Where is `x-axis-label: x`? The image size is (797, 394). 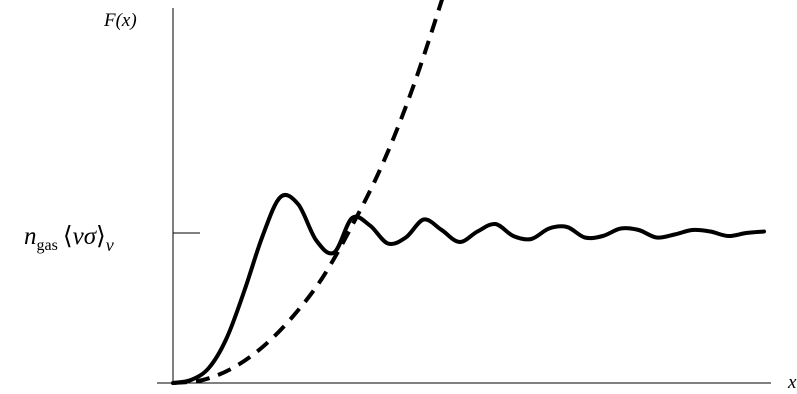
x-axis-label: x is located at coordinates (792, 382).